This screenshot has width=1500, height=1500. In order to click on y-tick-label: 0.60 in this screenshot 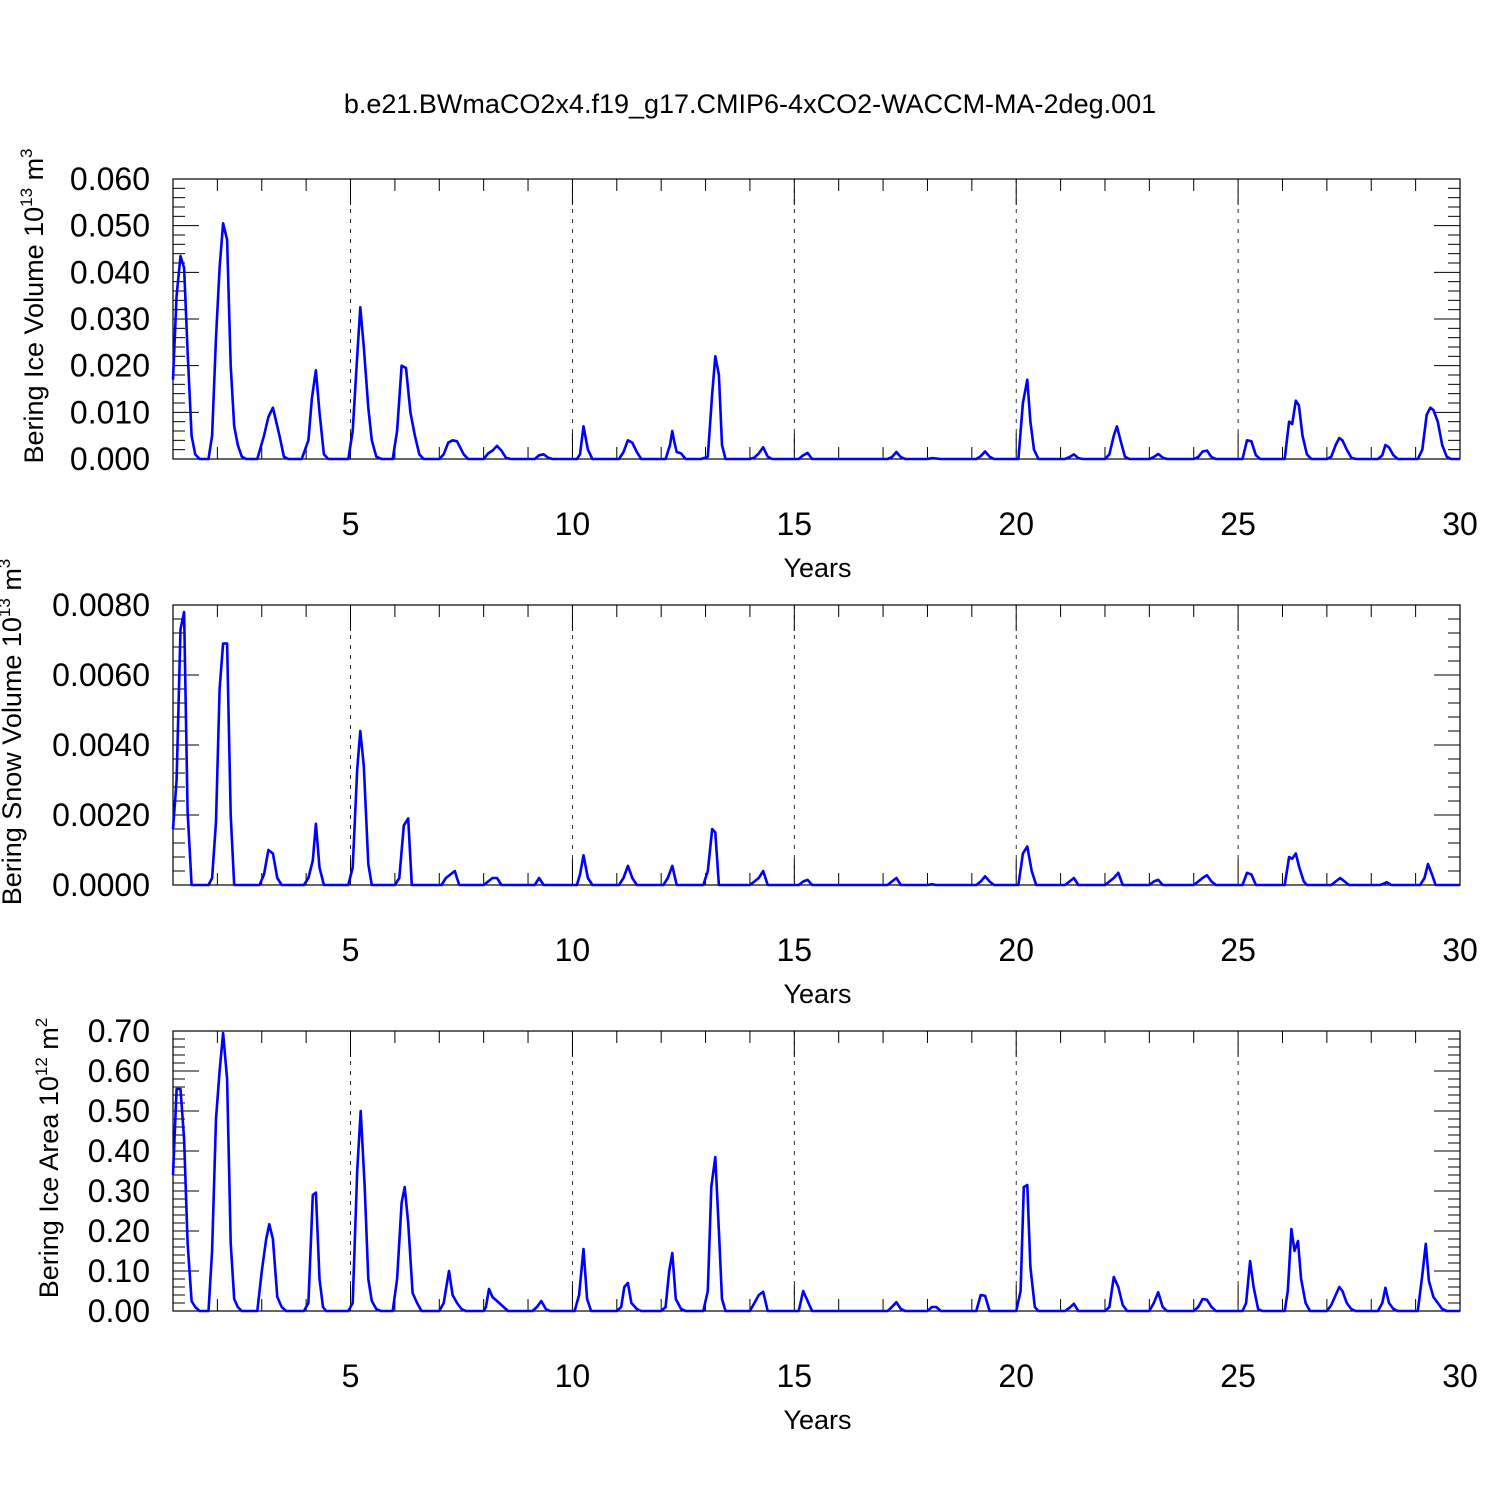, I will do `click(119, 1071)`.